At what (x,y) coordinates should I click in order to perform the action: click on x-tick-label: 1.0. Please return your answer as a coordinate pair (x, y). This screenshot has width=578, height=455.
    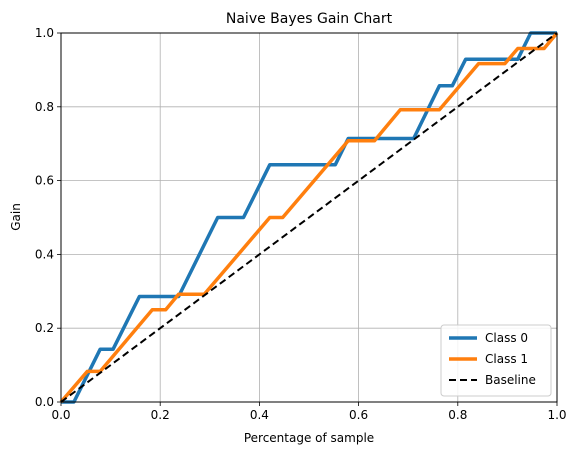
    Looking at the image, I should click on (556, 415).